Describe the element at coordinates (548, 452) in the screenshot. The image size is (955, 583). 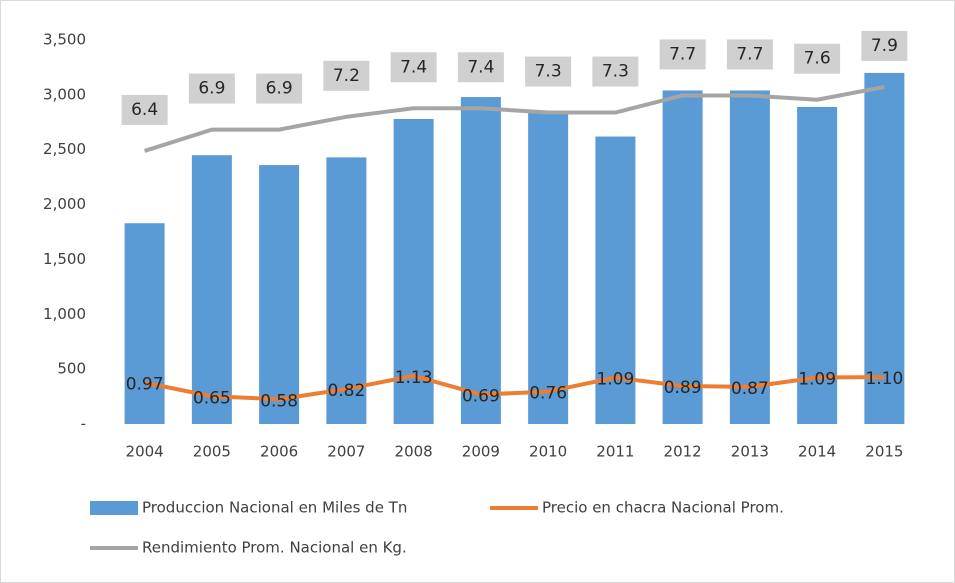
I see `x-tick-label: 2010` at that location.